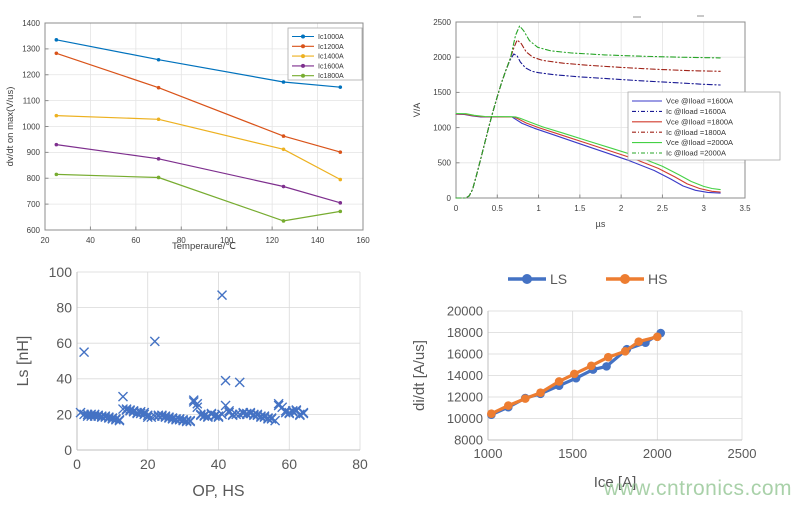 This screenshot has width=795, height=507. Describe the element at coordinates (198, 102) in the screenshot. I see `series-Ic1200A` at that location.